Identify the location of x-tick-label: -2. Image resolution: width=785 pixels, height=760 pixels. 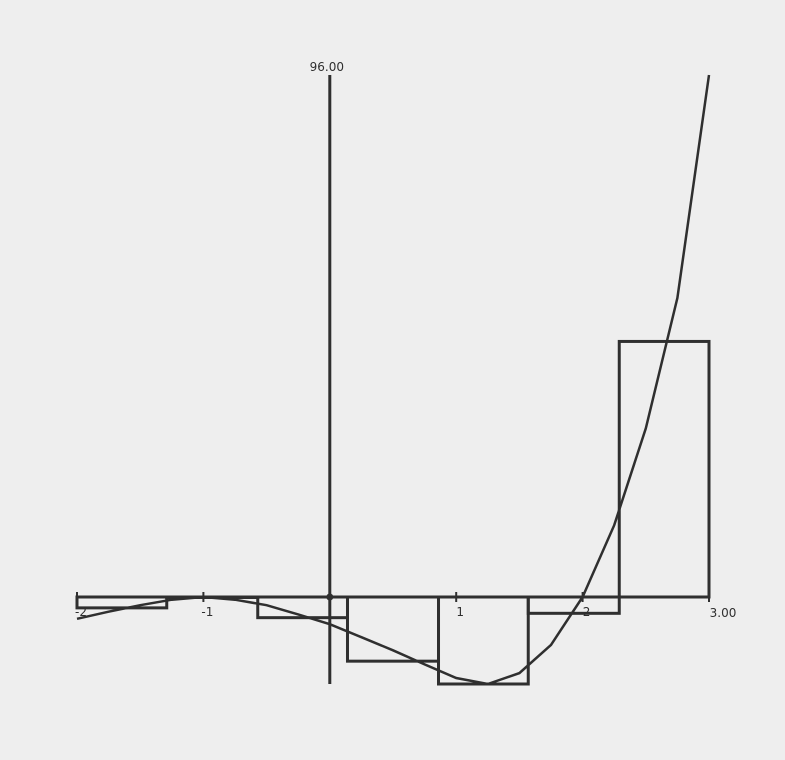
(81, 612).